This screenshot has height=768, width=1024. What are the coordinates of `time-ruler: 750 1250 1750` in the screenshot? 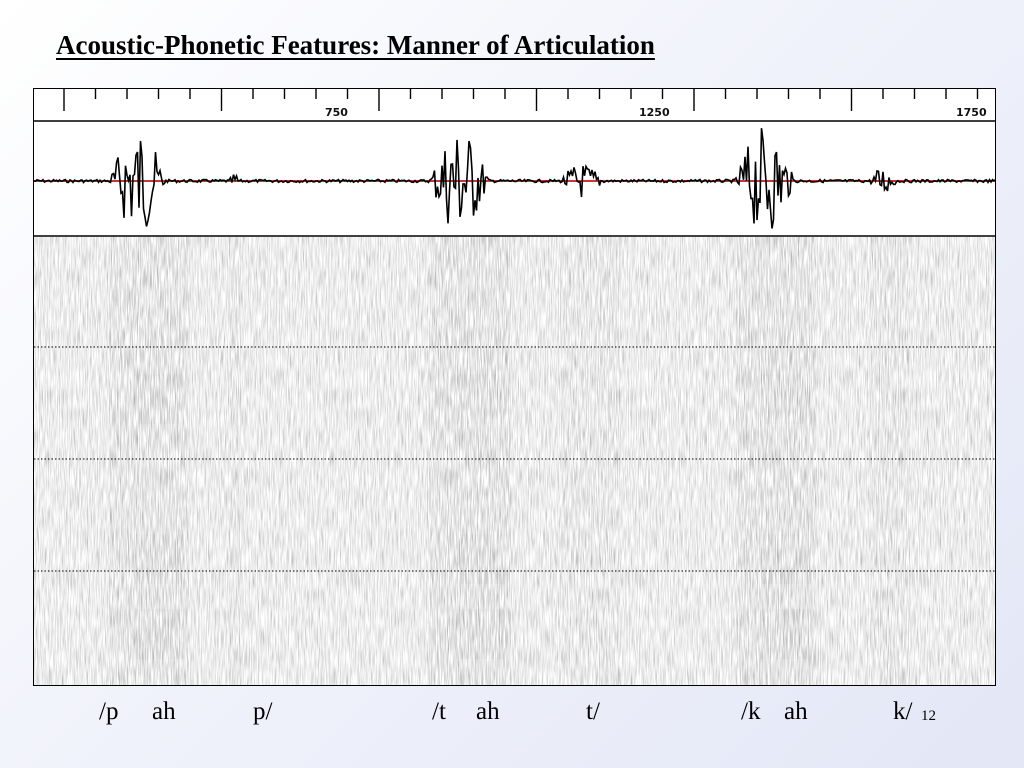 It's located at (514, 105).